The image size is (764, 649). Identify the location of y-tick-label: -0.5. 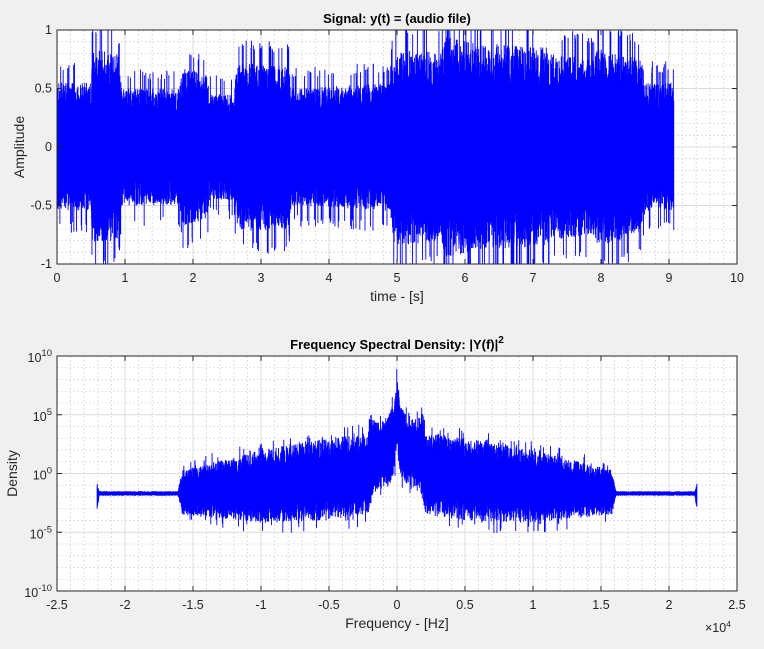
(41, 206).